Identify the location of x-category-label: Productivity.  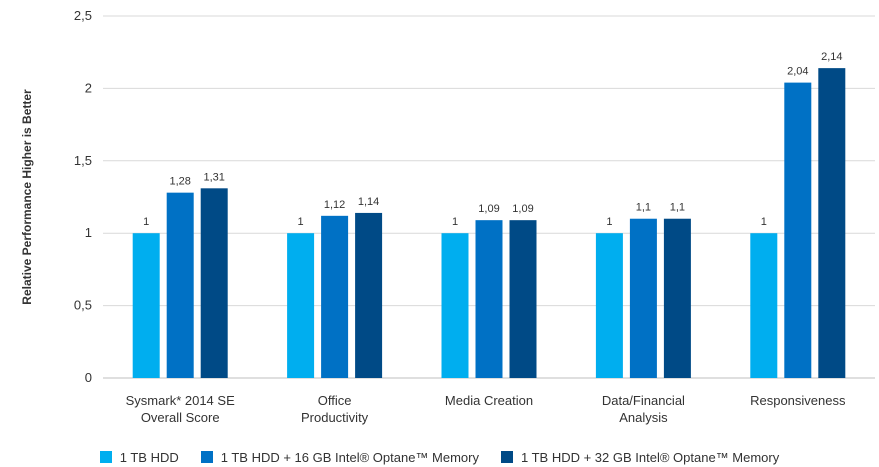
(335, 417).